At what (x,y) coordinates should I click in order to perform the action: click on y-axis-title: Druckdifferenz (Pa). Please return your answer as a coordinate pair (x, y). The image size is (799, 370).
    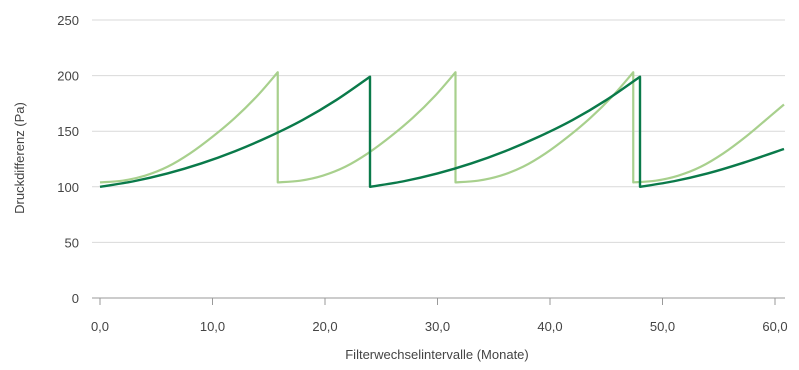
    Looking at the image, I should click on (19, 158).